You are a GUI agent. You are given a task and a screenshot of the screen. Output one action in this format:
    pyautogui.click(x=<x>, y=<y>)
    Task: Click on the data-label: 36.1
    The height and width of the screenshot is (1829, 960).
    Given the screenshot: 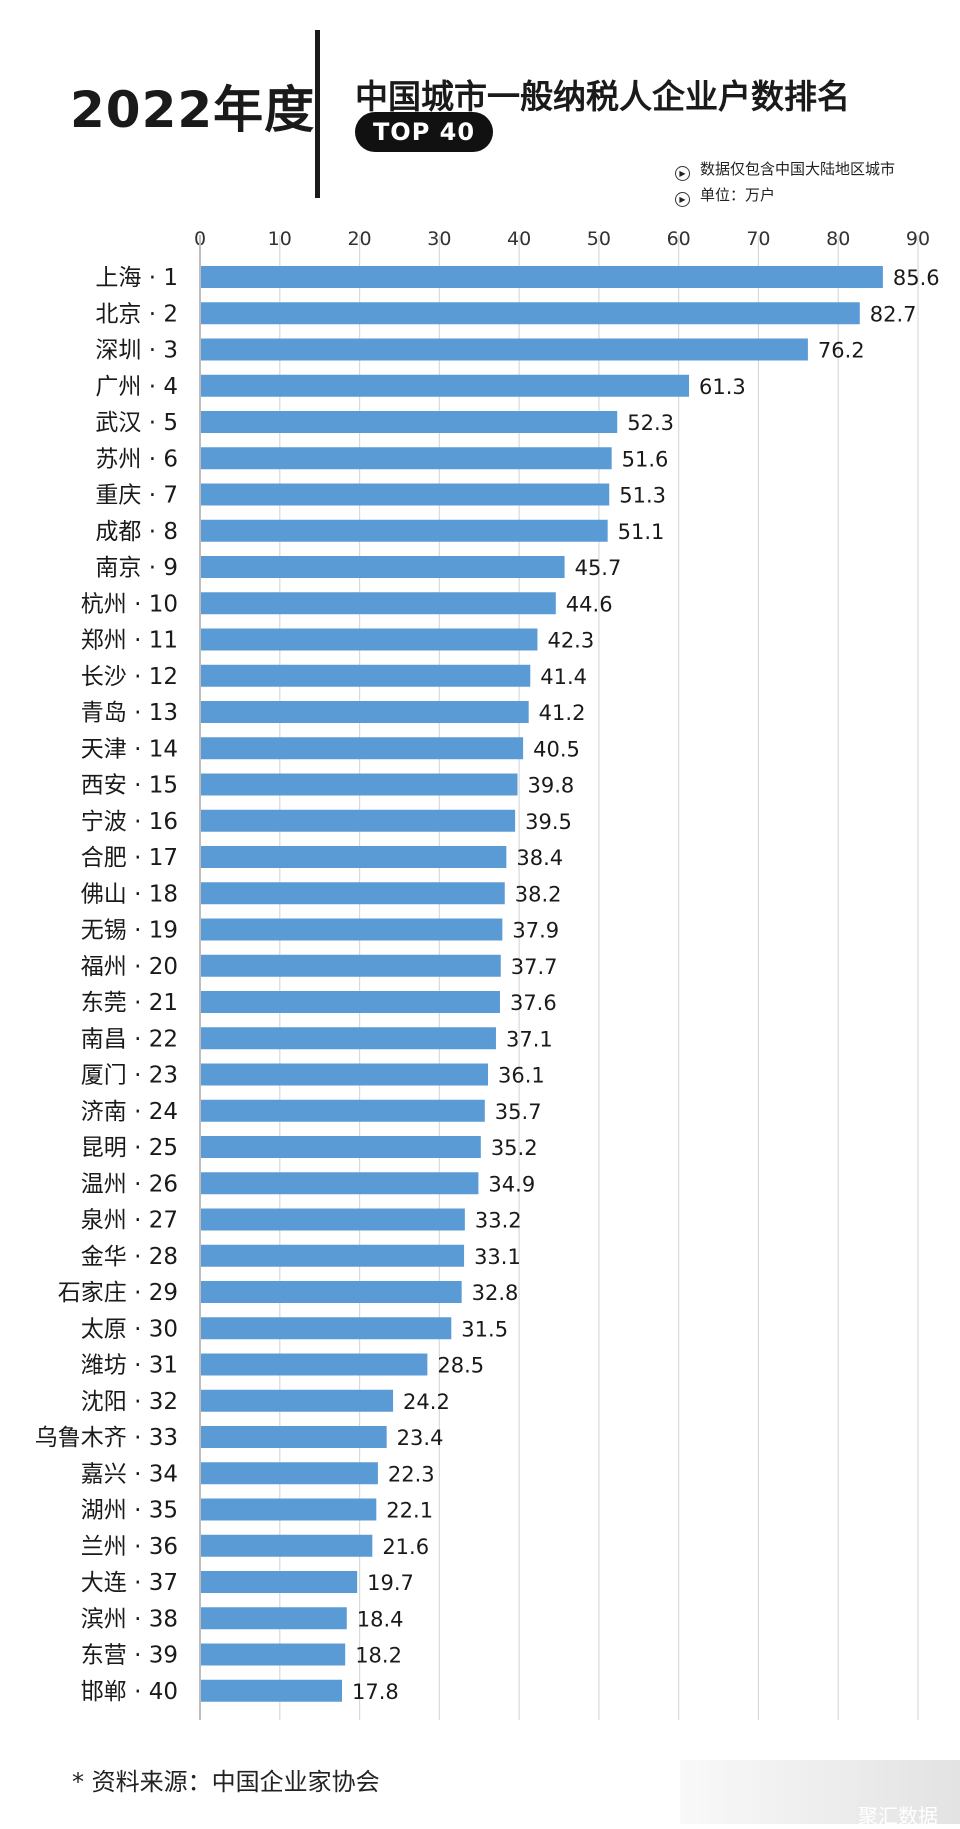 What is the action you would take?
    pyautogui.click(x=521, y=1076)
    